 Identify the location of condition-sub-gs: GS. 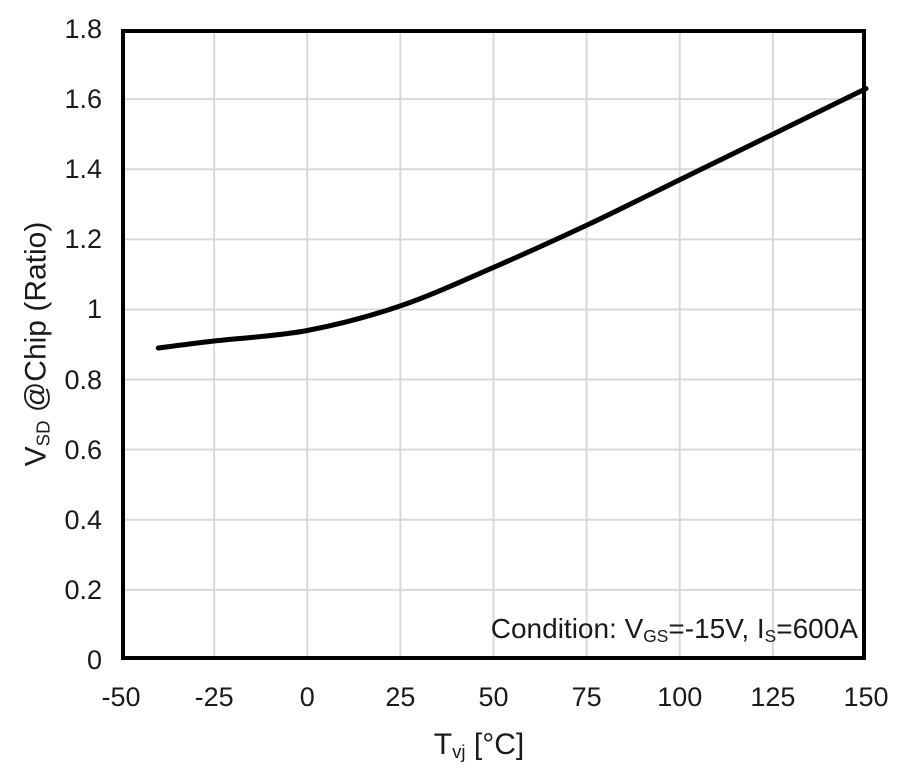
(656, 635).